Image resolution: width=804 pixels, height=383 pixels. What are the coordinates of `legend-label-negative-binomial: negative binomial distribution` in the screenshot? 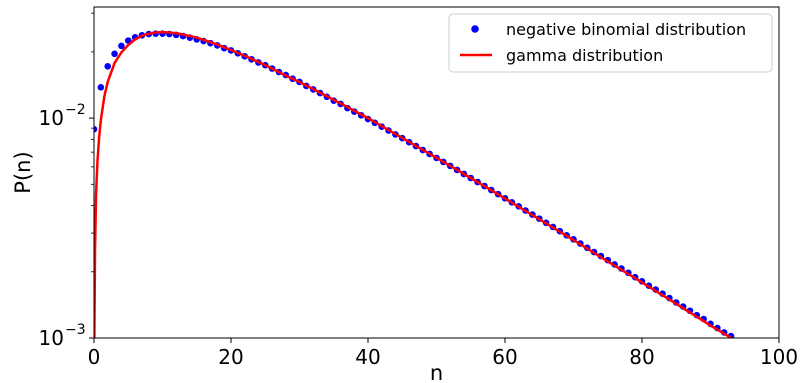 It's located at (626, 29).